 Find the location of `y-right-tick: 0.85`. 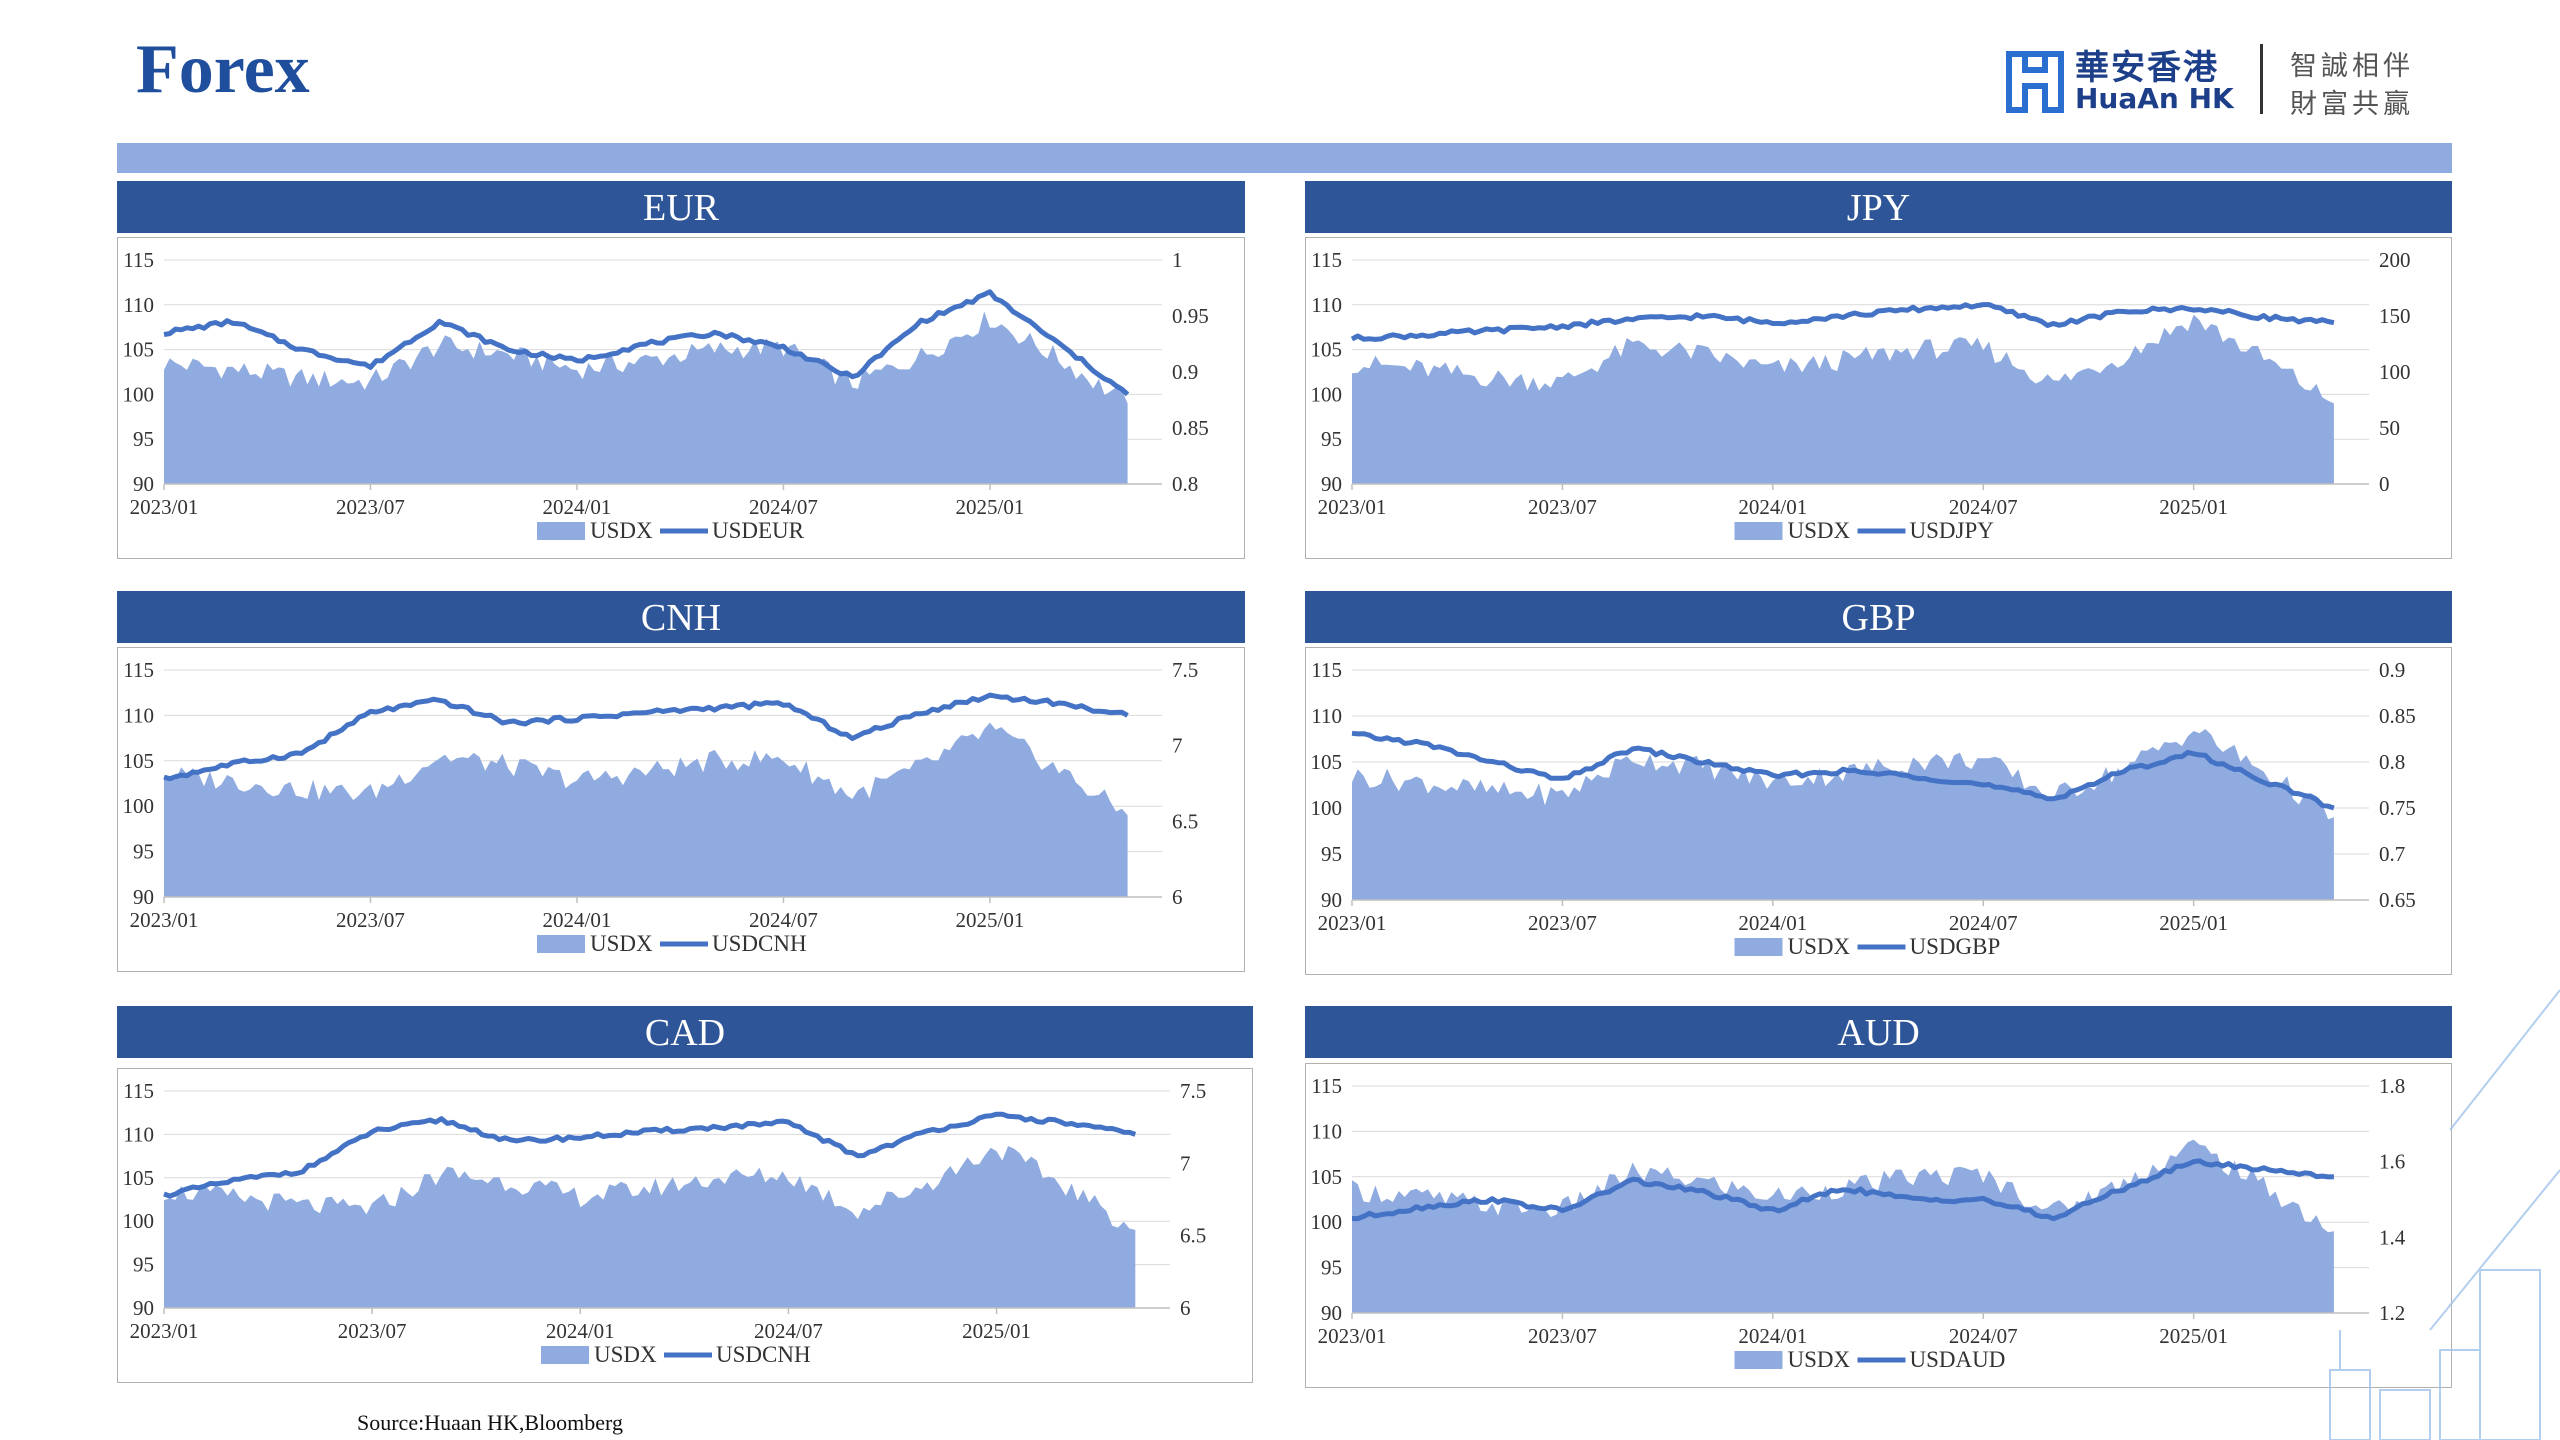

y-right-tick: 0.85 is located at coordinates (2397, 716).